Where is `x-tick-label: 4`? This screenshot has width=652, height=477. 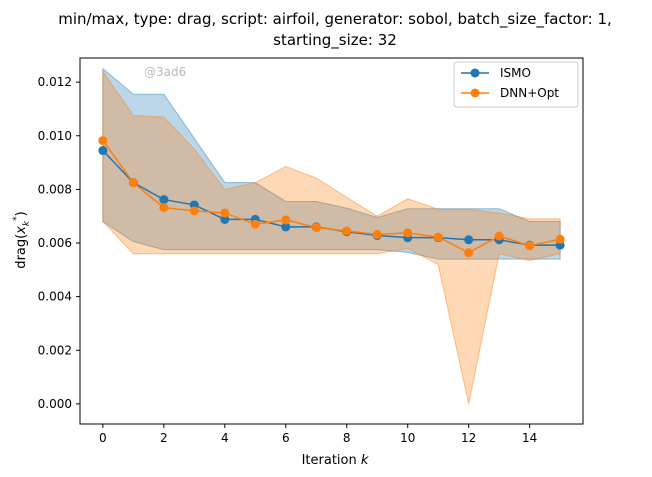
x-tick-label: 4 is located at coordinates (225, 438).